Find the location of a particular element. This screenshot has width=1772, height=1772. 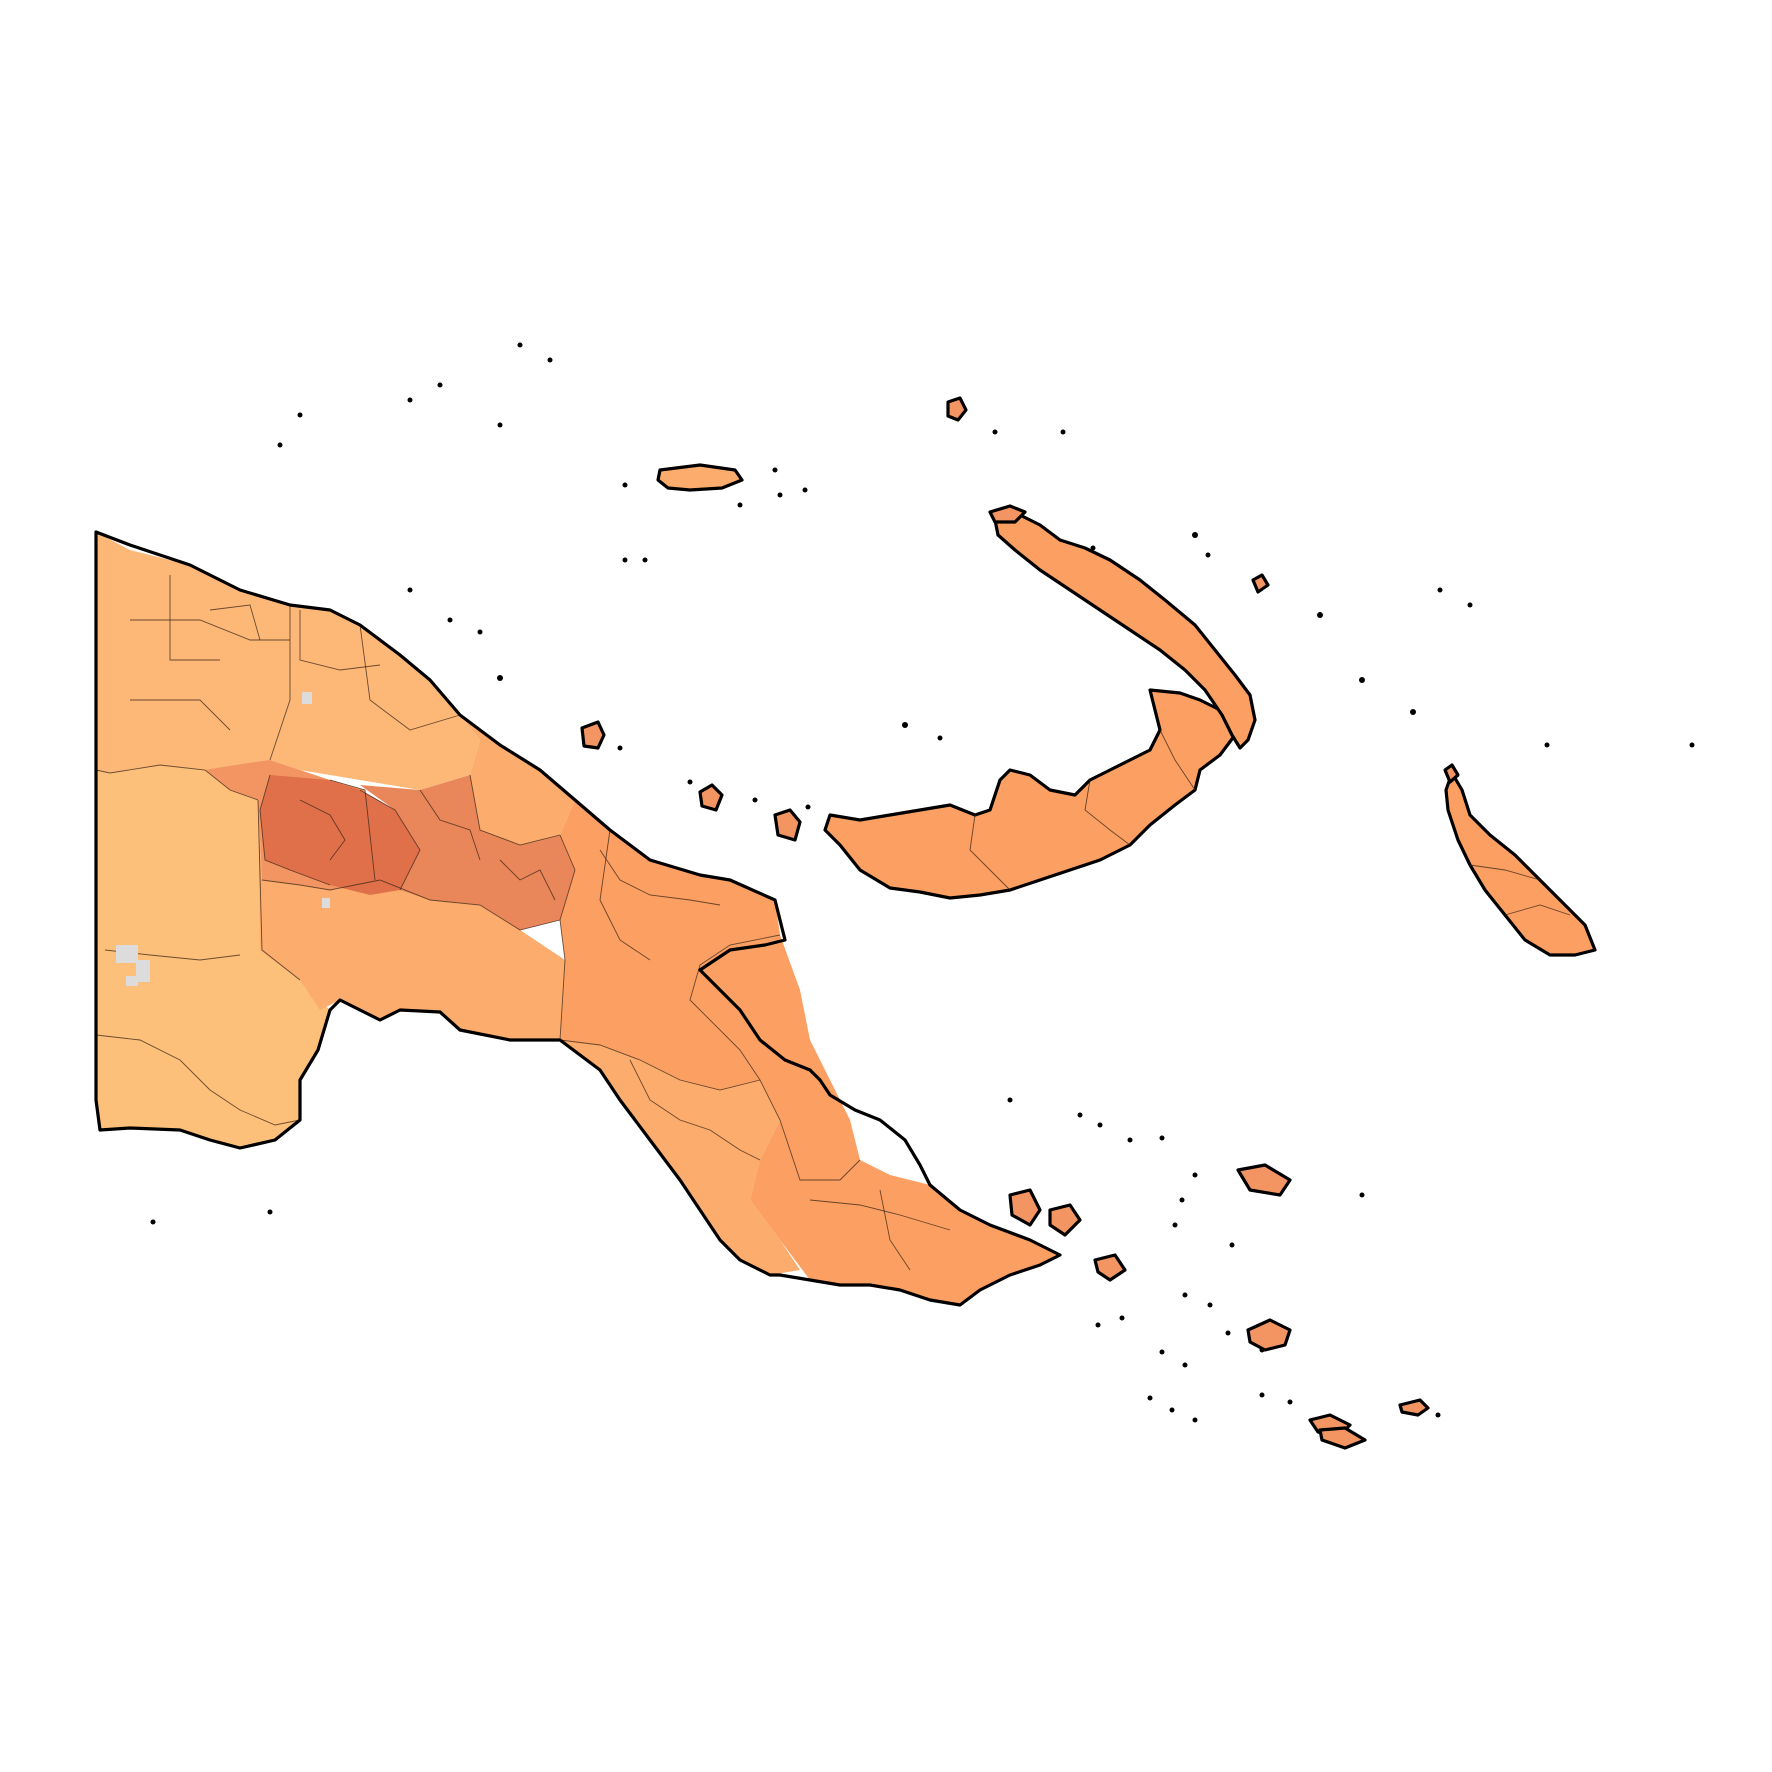

region-highlands-core is located at coordinates (340, 835).